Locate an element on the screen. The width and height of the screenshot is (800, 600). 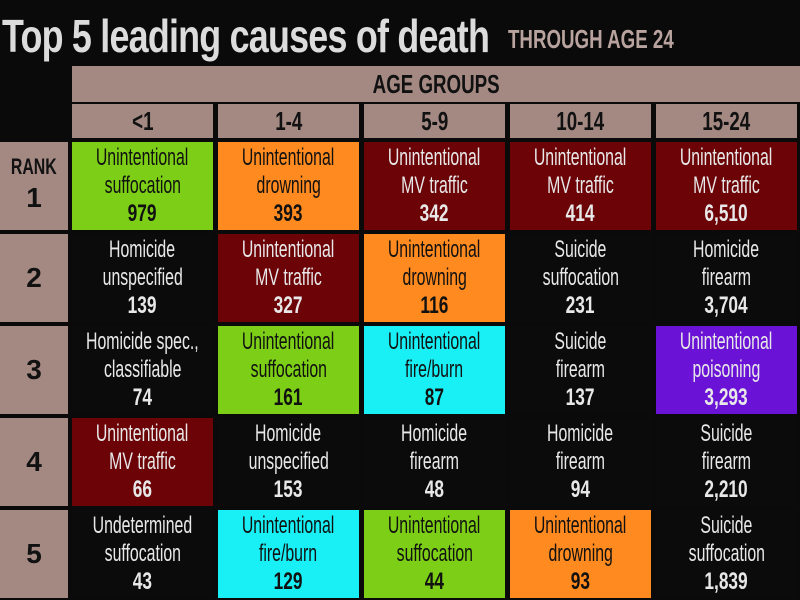
cause-cell: Unintentional poisoning 3,293 is located at coordinates (726, 370).